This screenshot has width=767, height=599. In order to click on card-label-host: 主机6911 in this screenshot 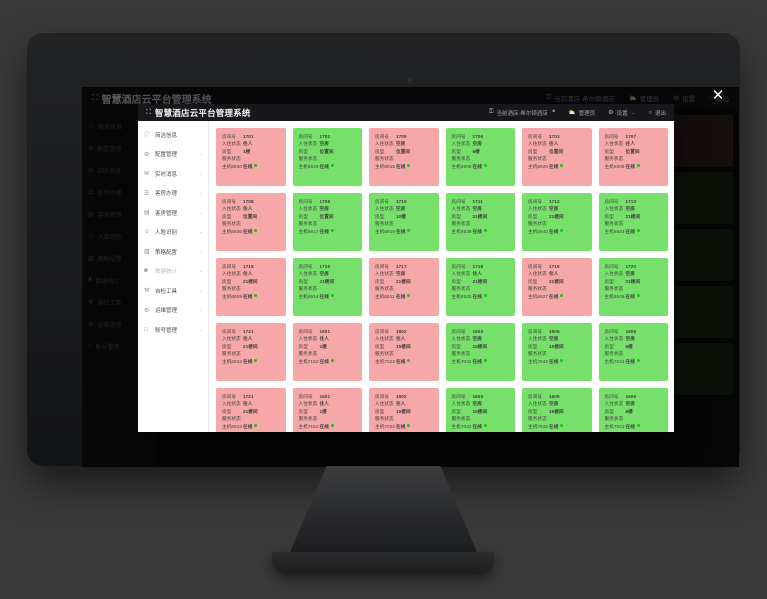, I will do `click(385, 296)`.